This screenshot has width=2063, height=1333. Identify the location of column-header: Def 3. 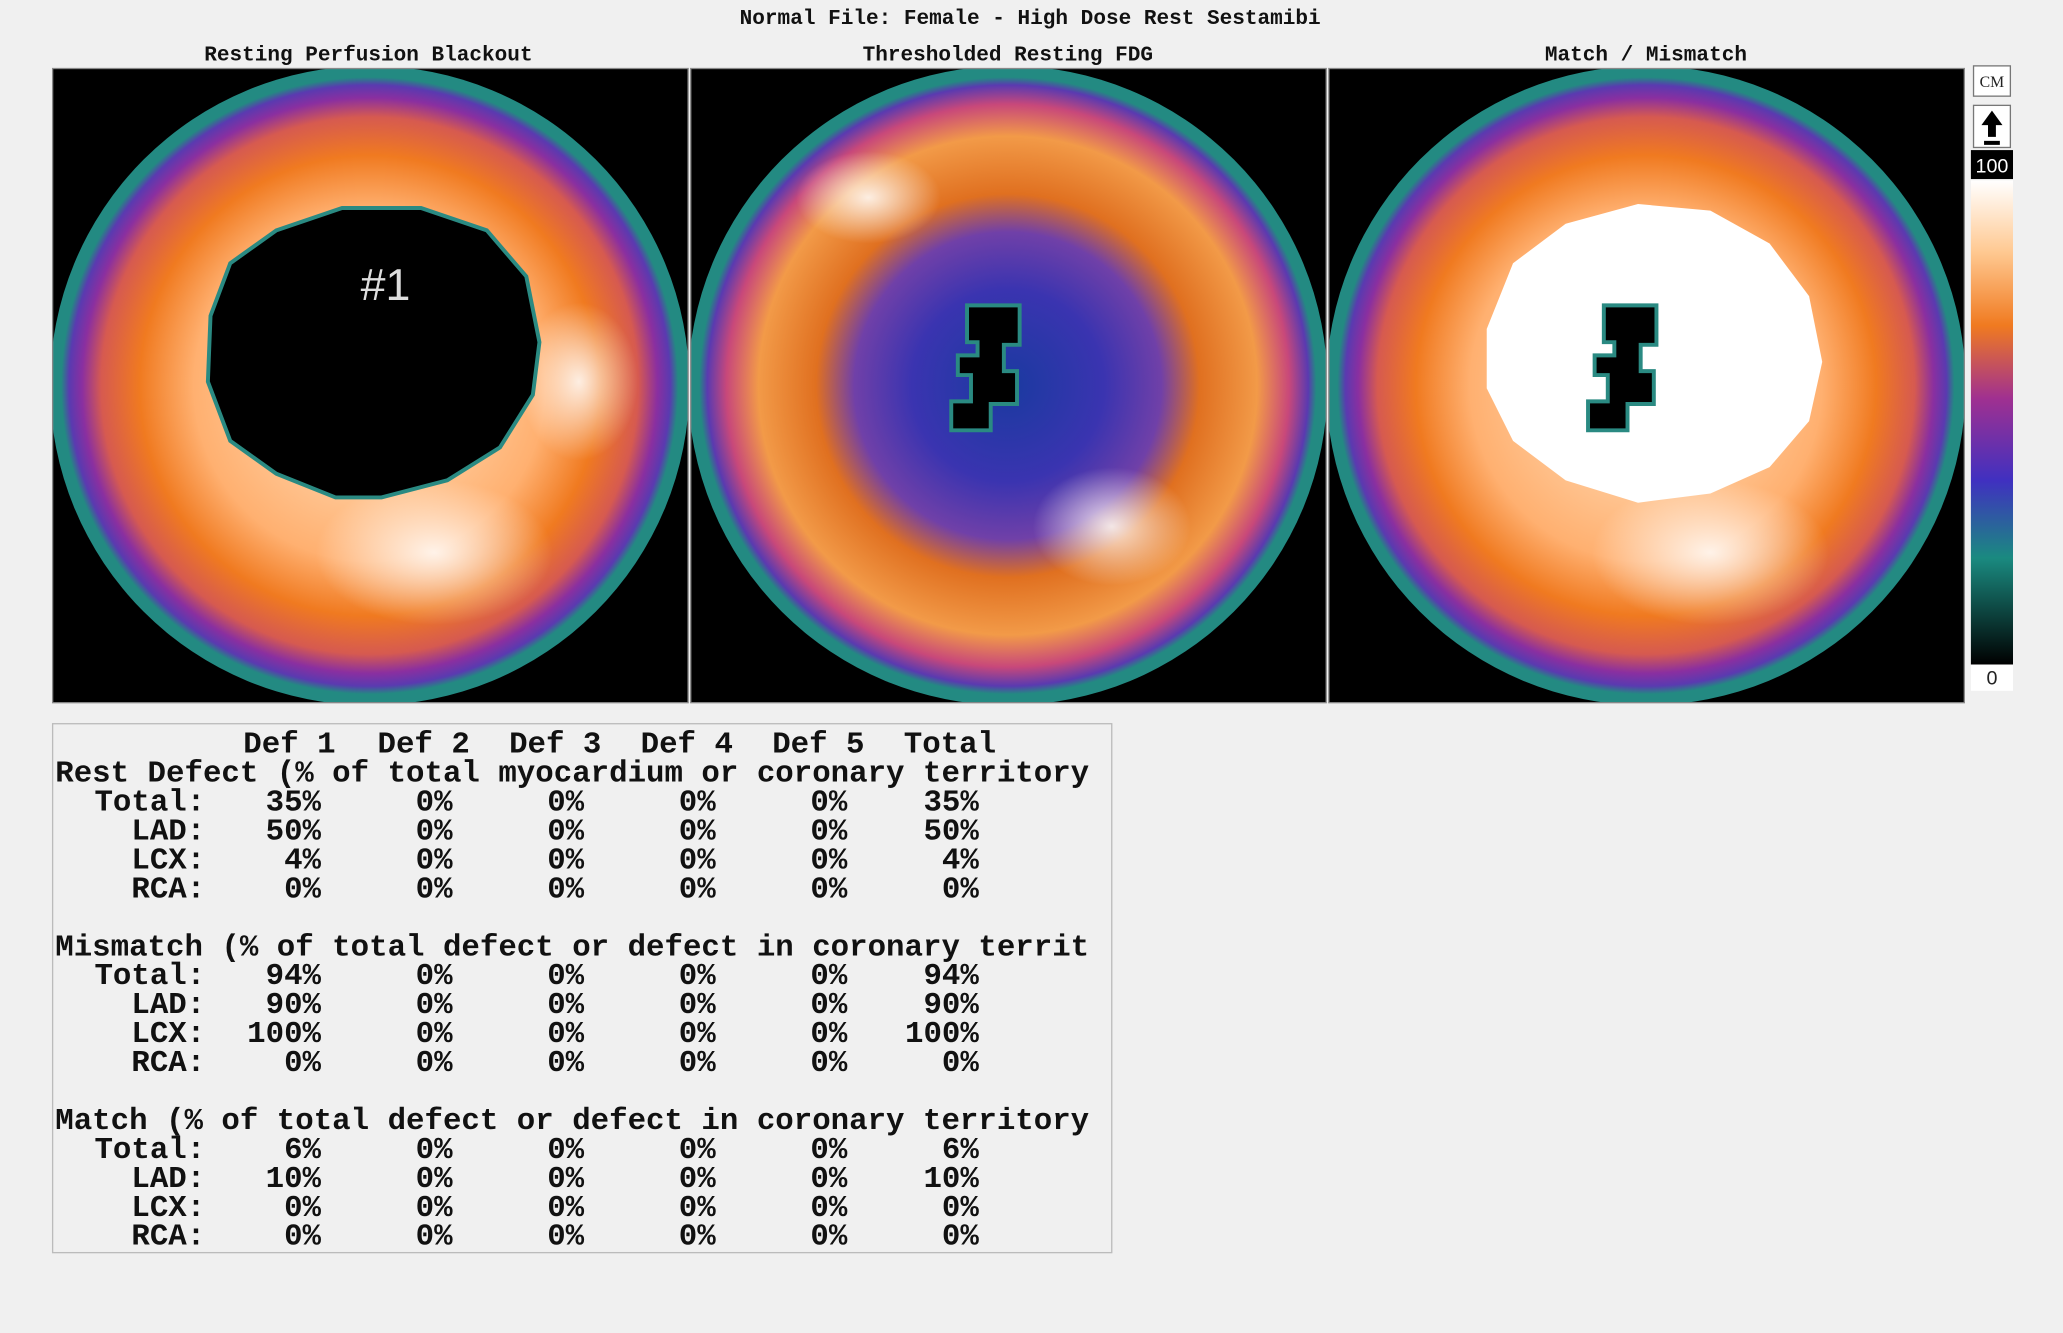
(555, 745).